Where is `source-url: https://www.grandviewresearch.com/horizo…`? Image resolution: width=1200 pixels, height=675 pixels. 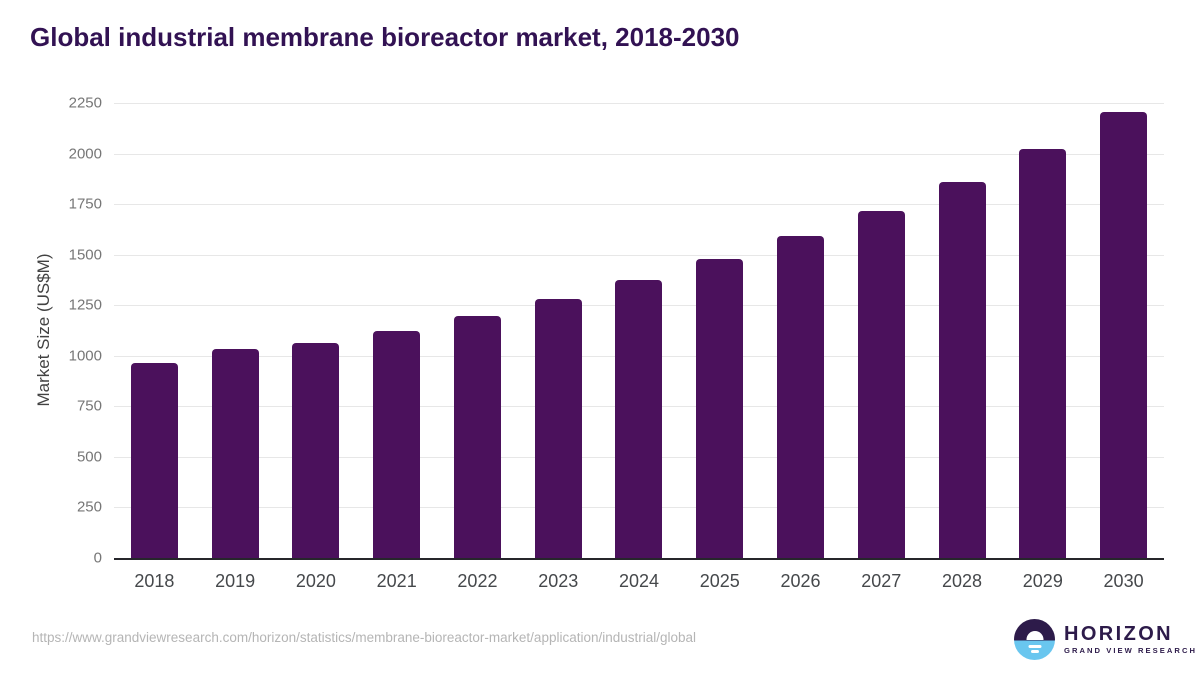 source-url: https://www.grandviewresearch.com/horizo… is located at coordinates (364, 637).